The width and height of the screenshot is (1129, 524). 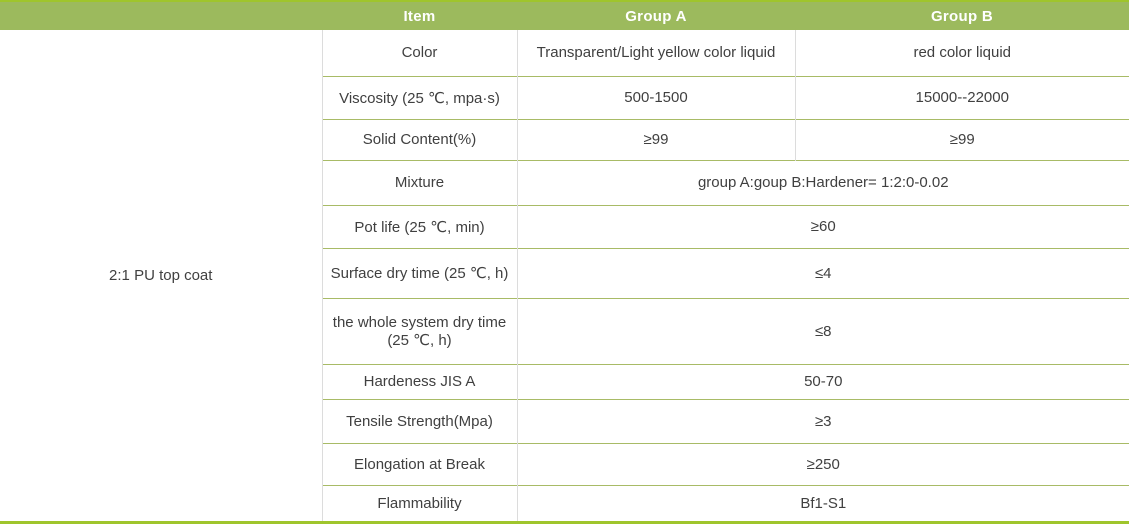 What do you see at coordinates (822, 182) in the screenshot?
I see `span-value: group A:goup B:Hardener= 1:2:0-0.02` at bounding box center [822, 182].